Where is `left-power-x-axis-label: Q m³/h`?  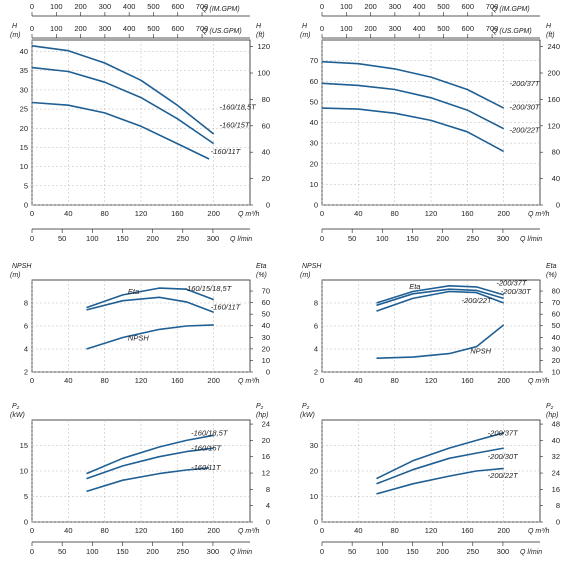
left-power-x-axis-label: Q m³/h is located at coordinates (248, 531).